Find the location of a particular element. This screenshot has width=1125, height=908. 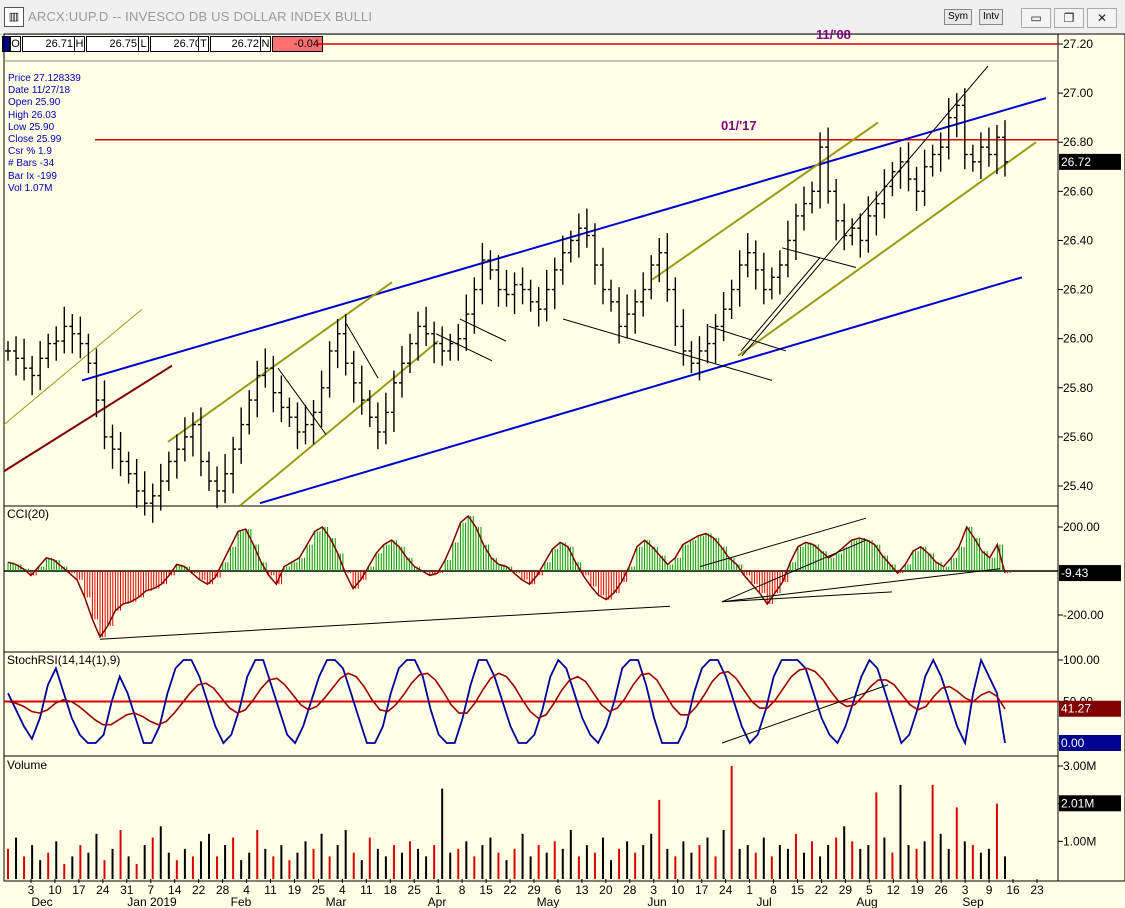

stochrsi-last-value: 0.00 is located at coordinates (1073, 743).